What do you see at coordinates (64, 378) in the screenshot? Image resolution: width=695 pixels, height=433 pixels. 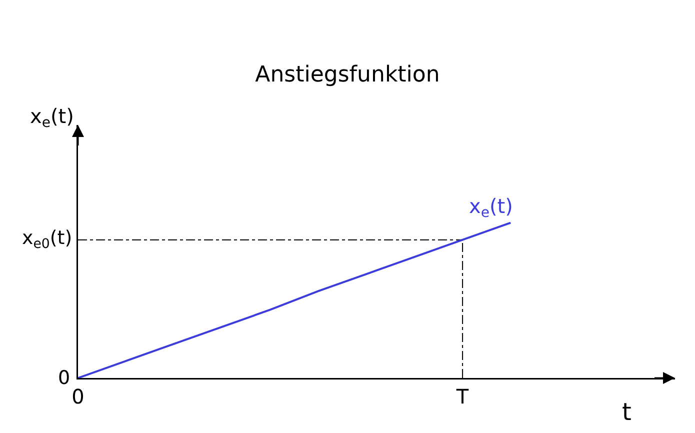 I see `annotation: 0` at bounding box center [64, 378].